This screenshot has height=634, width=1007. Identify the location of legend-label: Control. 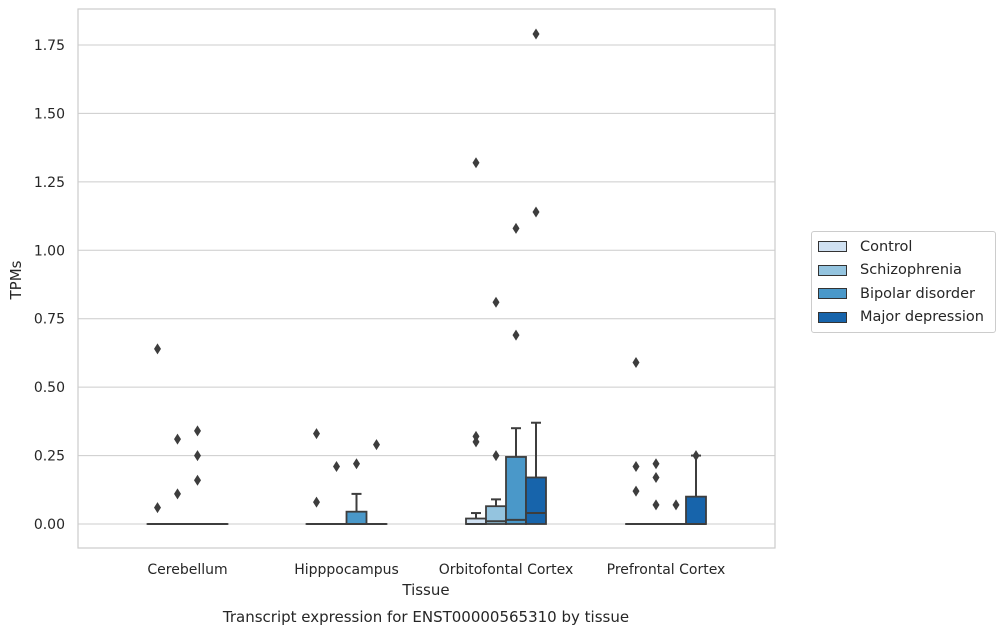
(886, 246).